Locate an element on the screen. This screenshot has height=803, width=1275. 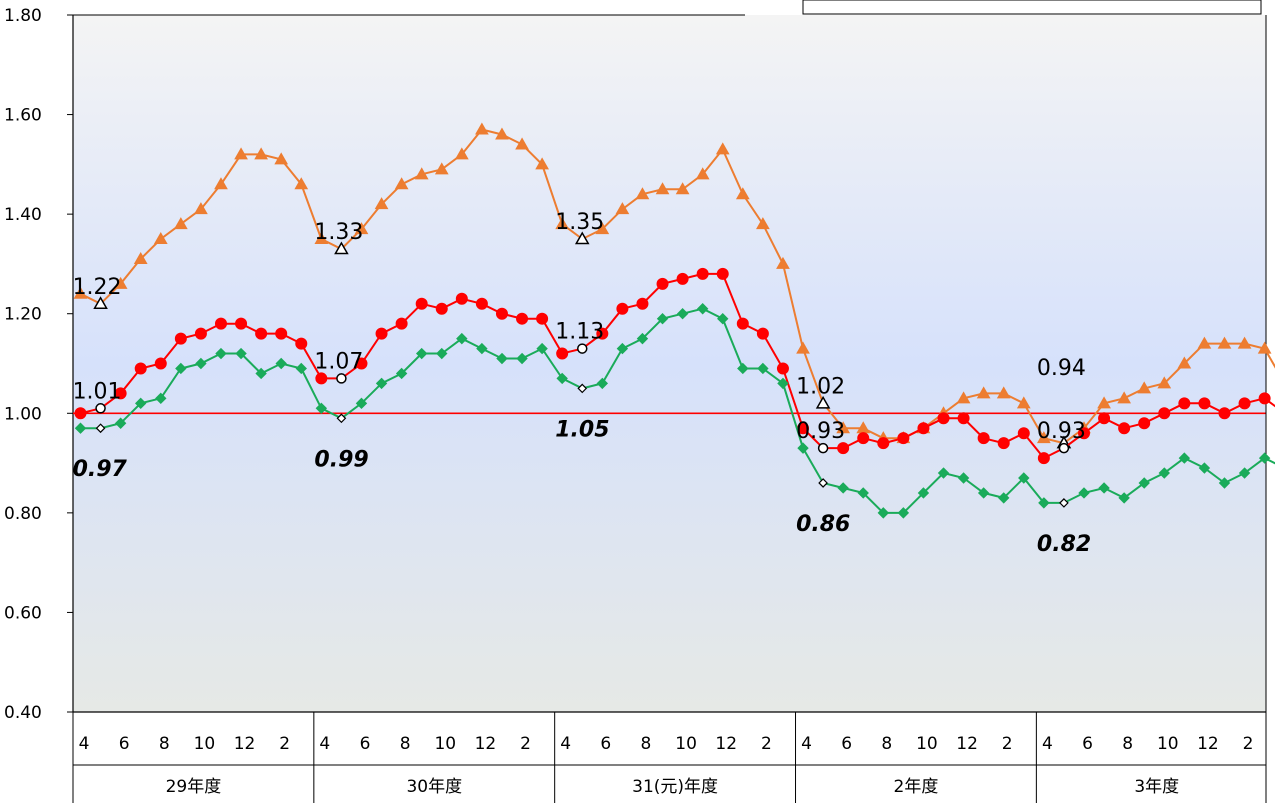
data-label: 0.86 is located at coordinates (823, 524).